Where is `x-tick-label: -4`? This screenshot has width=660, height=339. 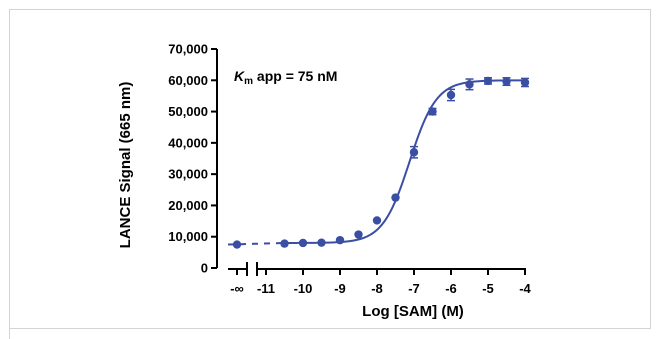 x-tick-label: -4 is located at coordinates (525, 288).